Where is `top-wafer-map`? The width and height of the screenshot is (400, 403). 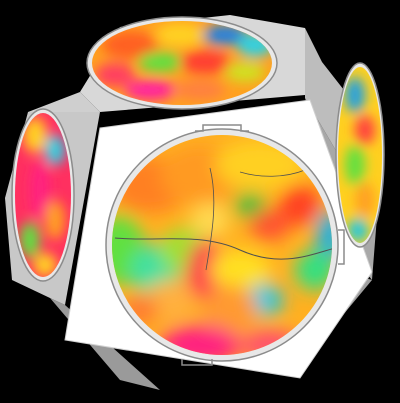 top-wafer-map is located at coordinates (182, 63).